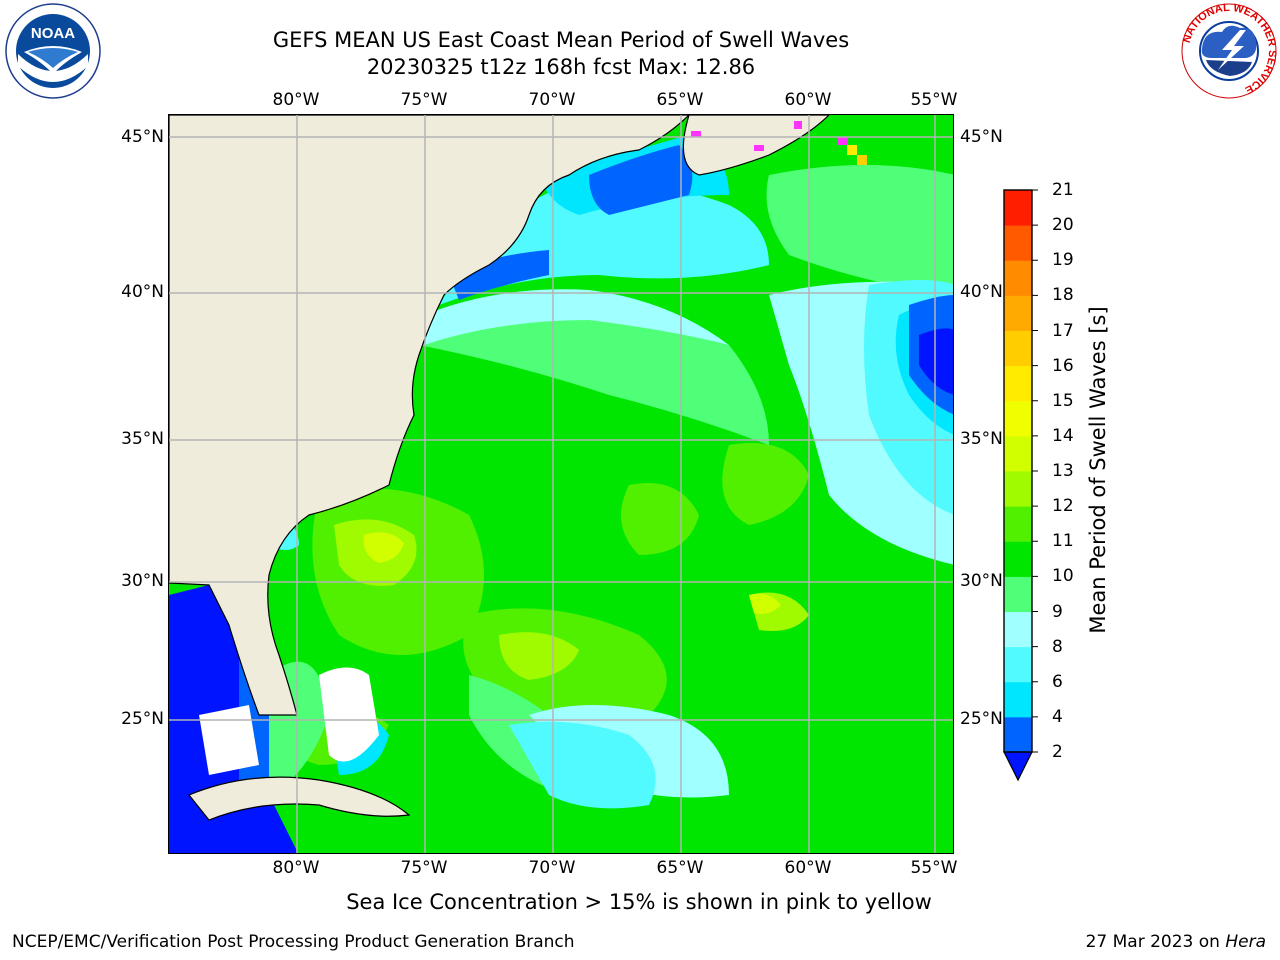 Image resolution: width=1280 pixels, height=960 pixels. I want to click on colorbar-tick-label: 20, so click(1063, 225).